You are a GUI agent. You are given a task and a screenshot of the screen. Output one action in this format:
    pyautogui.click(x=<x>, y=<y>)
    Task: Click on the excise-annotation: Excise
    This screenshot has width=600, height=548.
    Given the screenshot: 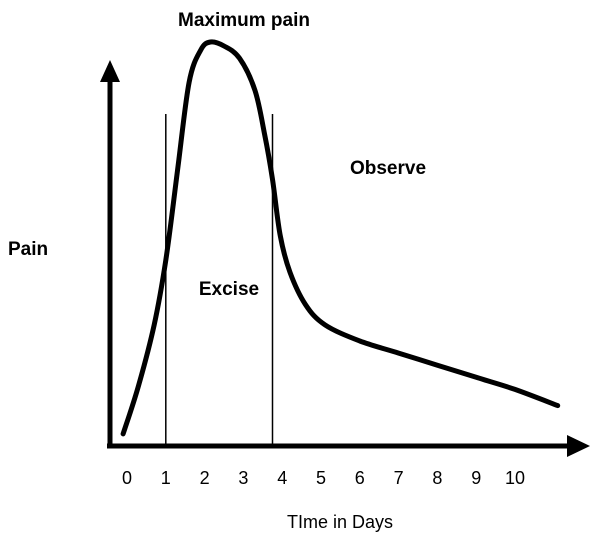 What is the action you would take?
    pyautogui.click(x=229, y=289)
    